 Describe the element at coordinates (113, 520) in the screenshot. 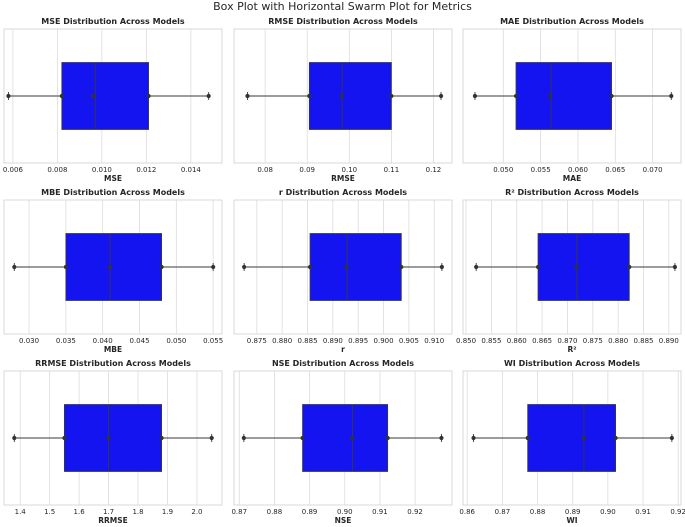

I see `x-axis-label: RRMSE` at that location.